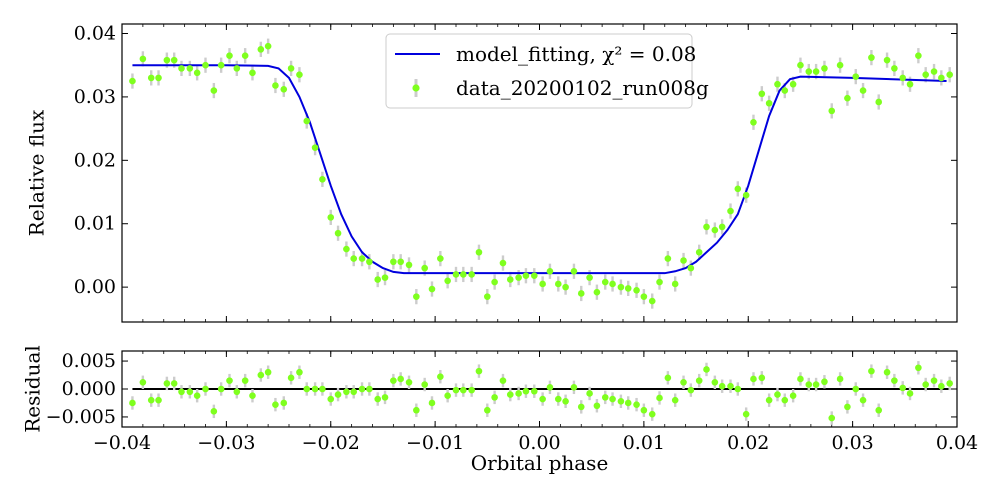 The width and height of the screenshot is (1000, 500). I want to click on x-tick-label: −0.02, so click(331, 443).